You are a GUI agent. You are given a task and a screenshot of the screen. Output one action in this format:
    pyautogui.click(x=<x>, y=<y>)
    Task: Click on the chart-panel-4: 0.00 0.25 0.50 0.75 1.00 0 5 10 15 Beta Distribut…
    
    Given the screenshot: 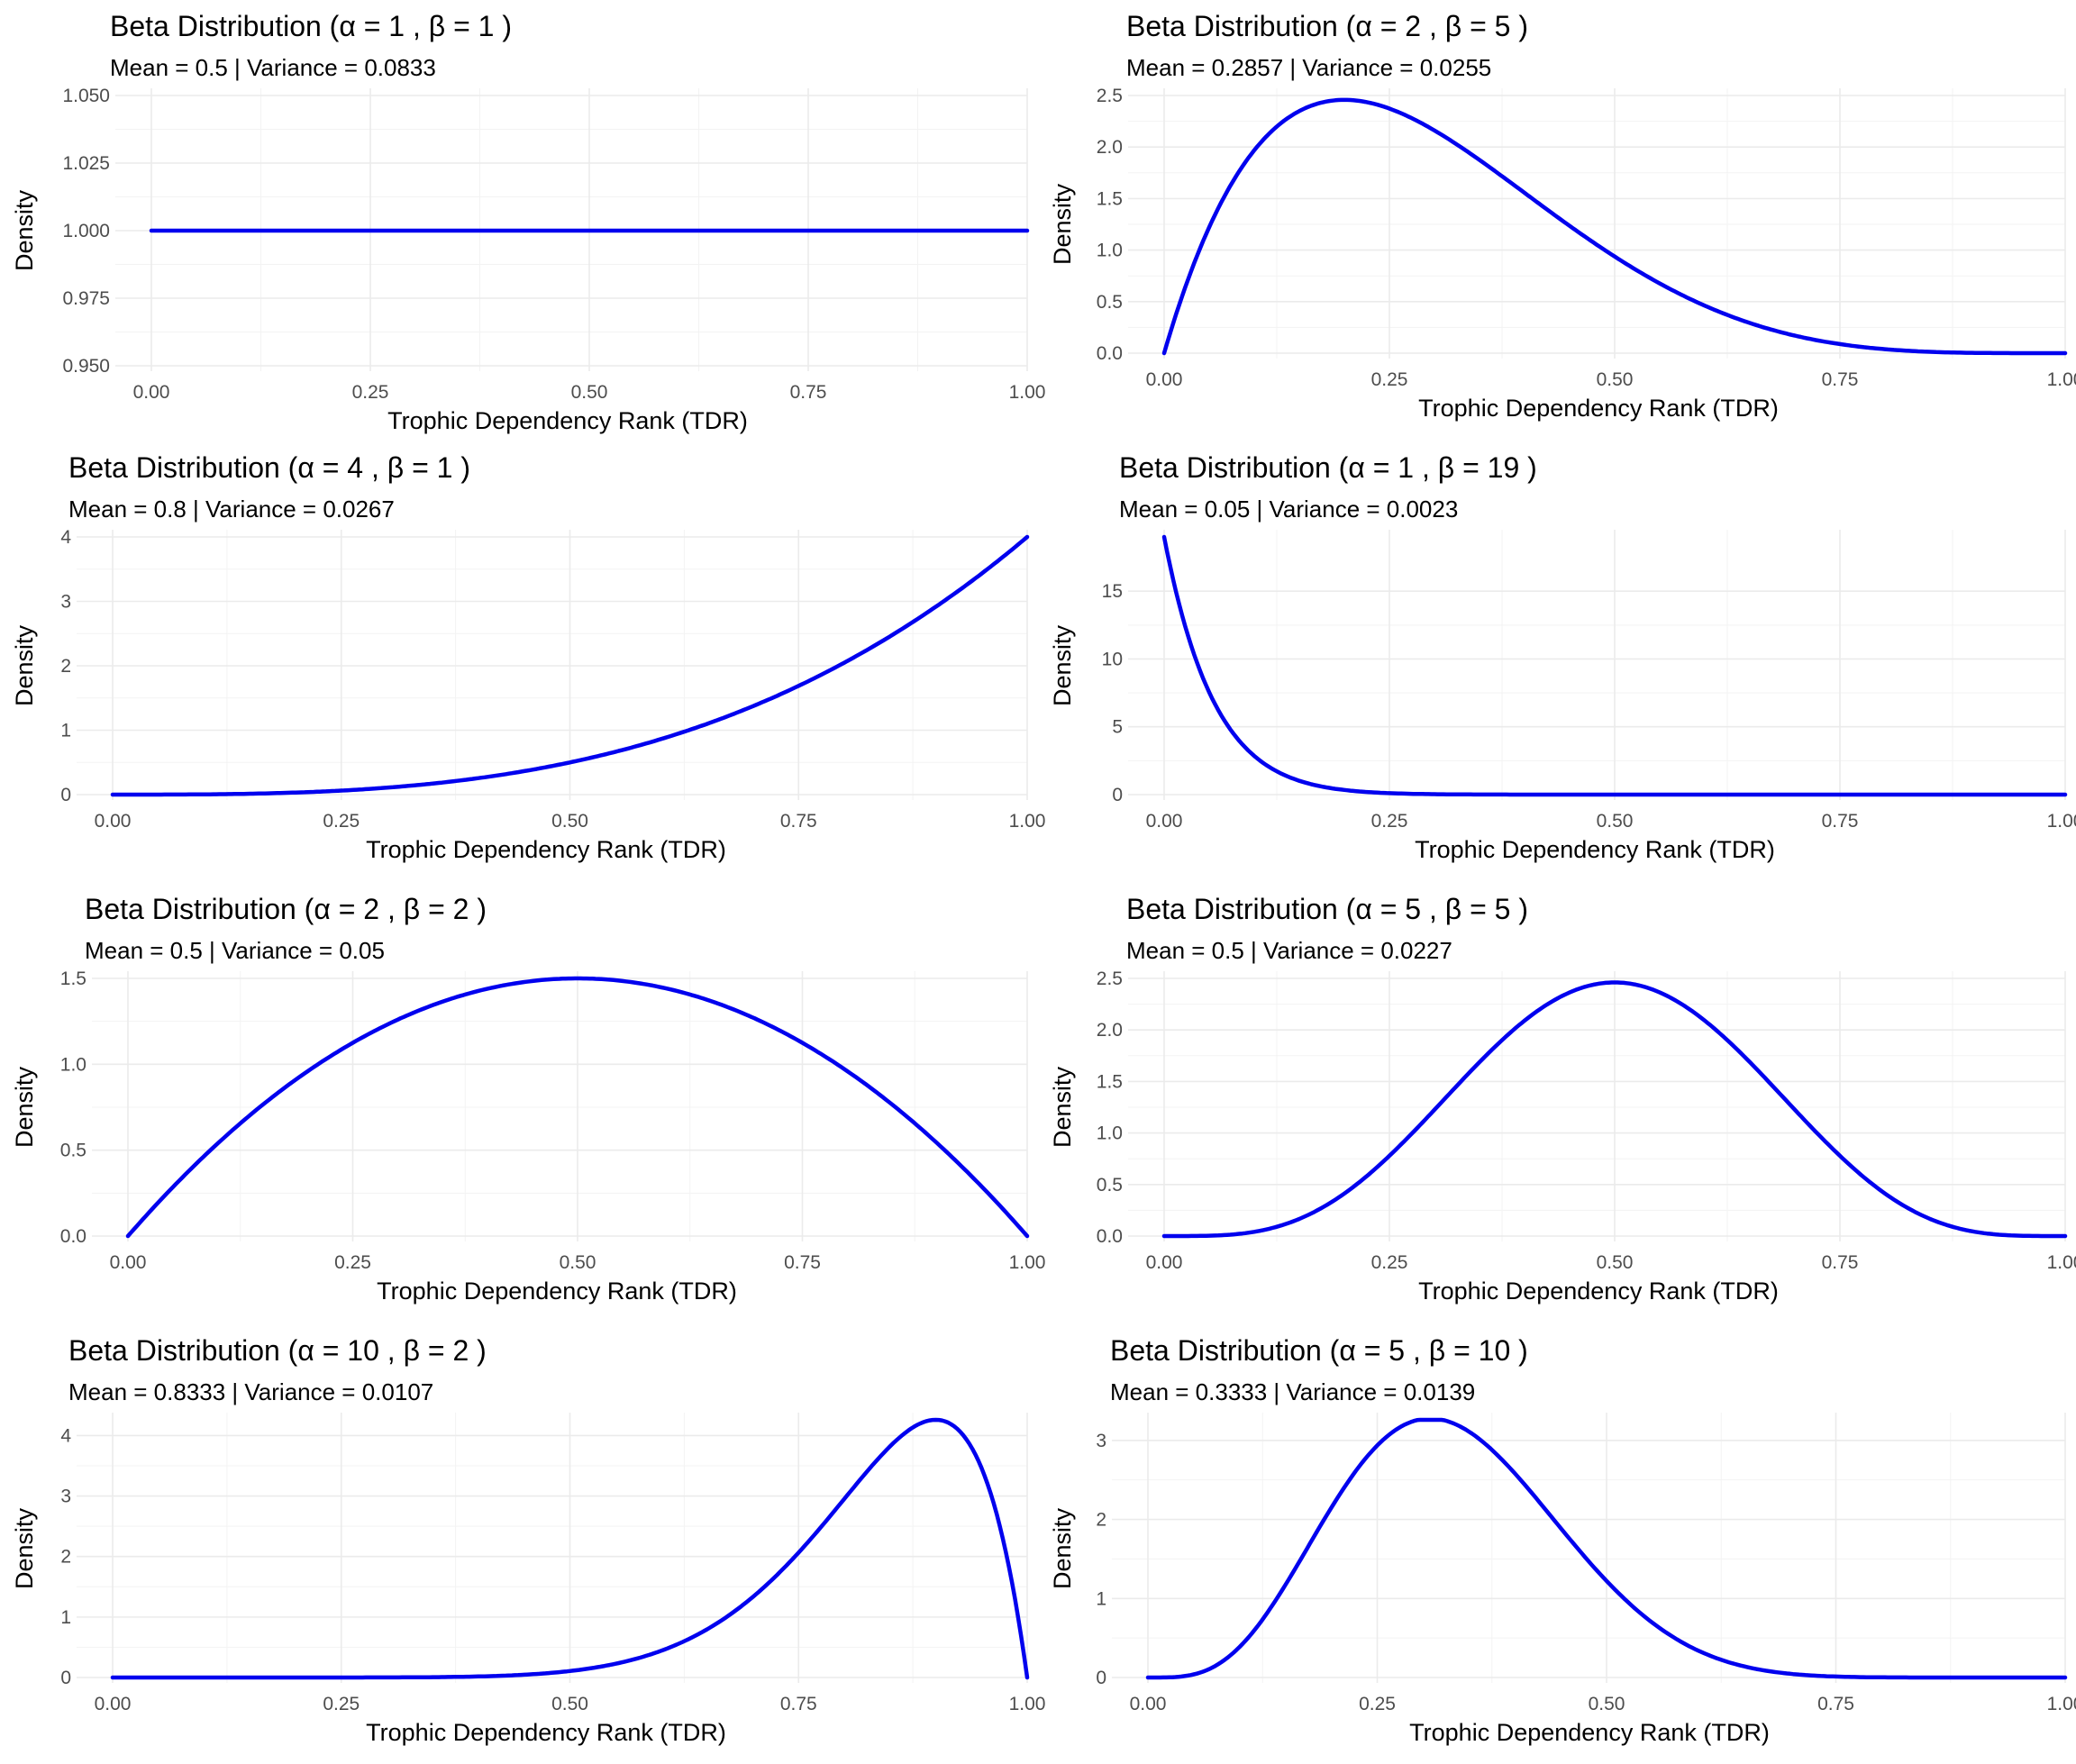 What is the action you would take?
    pyautogui.click(x=1557, y=662)
    